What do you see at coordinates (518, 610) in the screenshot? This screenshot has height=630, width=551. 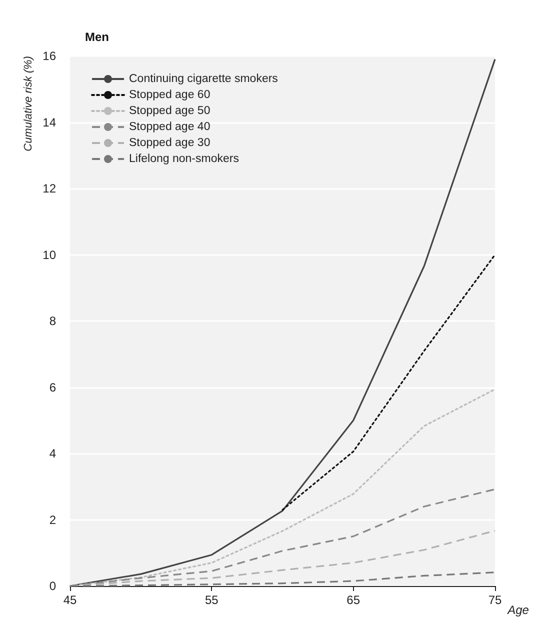 I see `x-axis-title: Age` at bounding box center [518, 610].